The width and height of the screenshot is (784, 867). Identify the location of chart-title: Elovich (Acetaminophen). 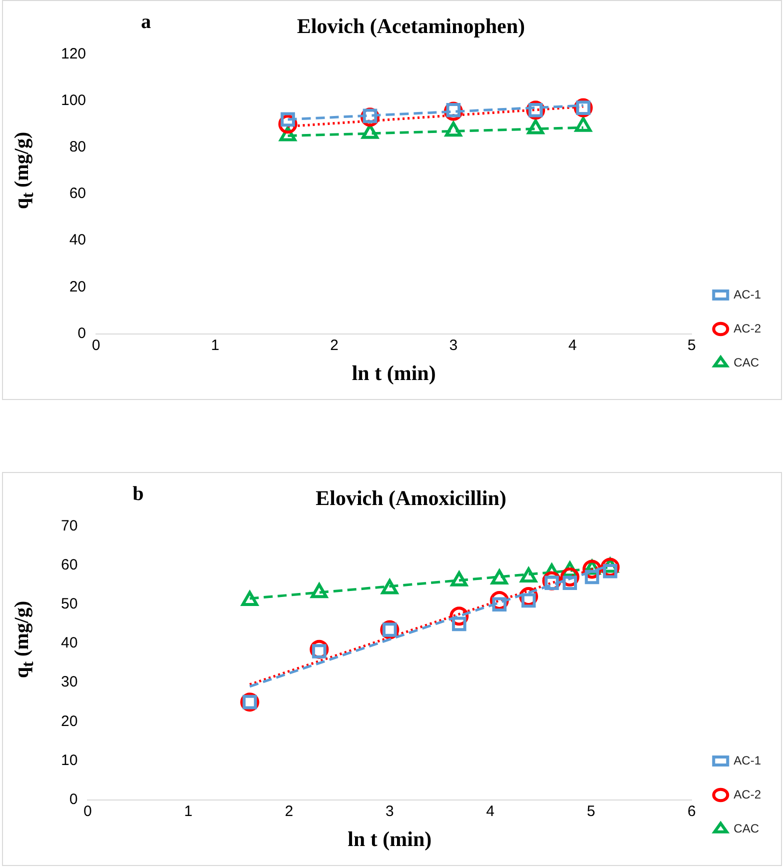
(411, 26).